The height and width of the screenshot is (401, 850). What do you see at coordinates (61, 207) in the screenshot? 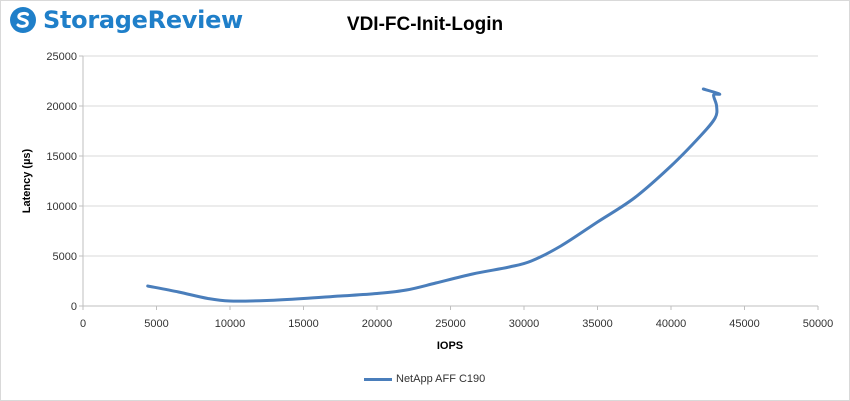
I see `y-tick-label: 10000` at bounding box center [61, 207].